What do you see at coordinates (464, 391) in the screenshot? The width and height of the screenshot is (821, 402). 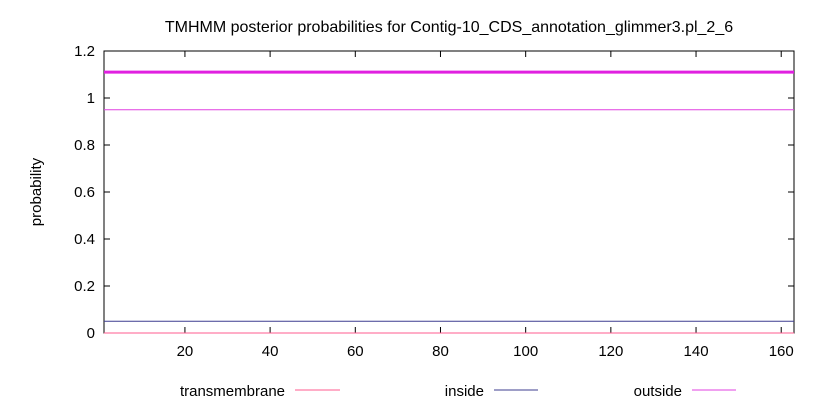 I see `legend-label-inside: inside` at bounding box center [464, 391].